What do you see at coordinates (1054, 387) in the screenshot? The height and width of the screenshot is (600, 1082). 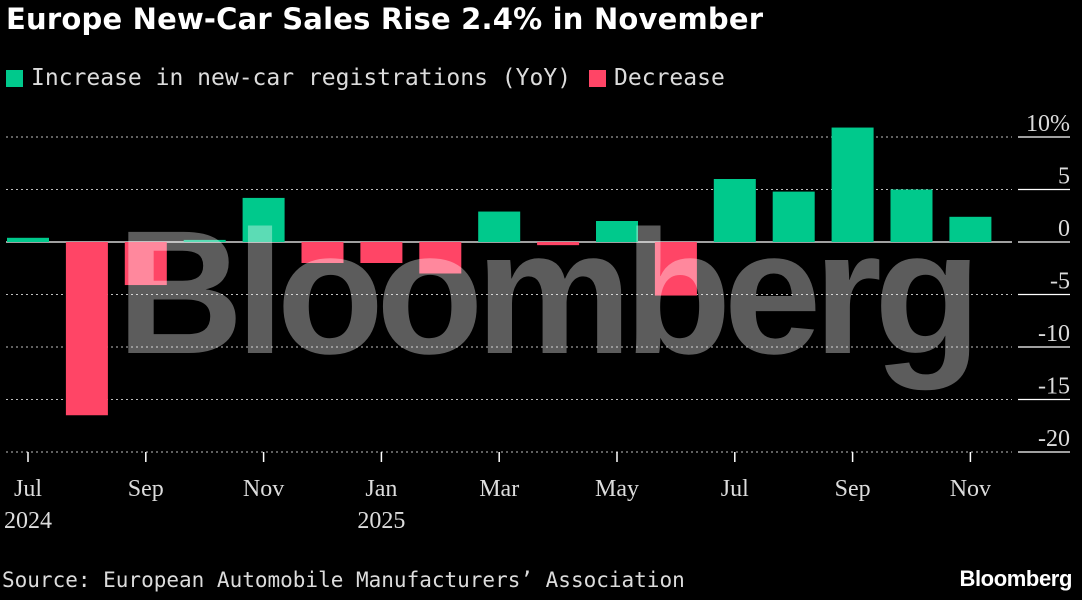 I see `y-tick-label: -15` at bounding box center [1054, 387].